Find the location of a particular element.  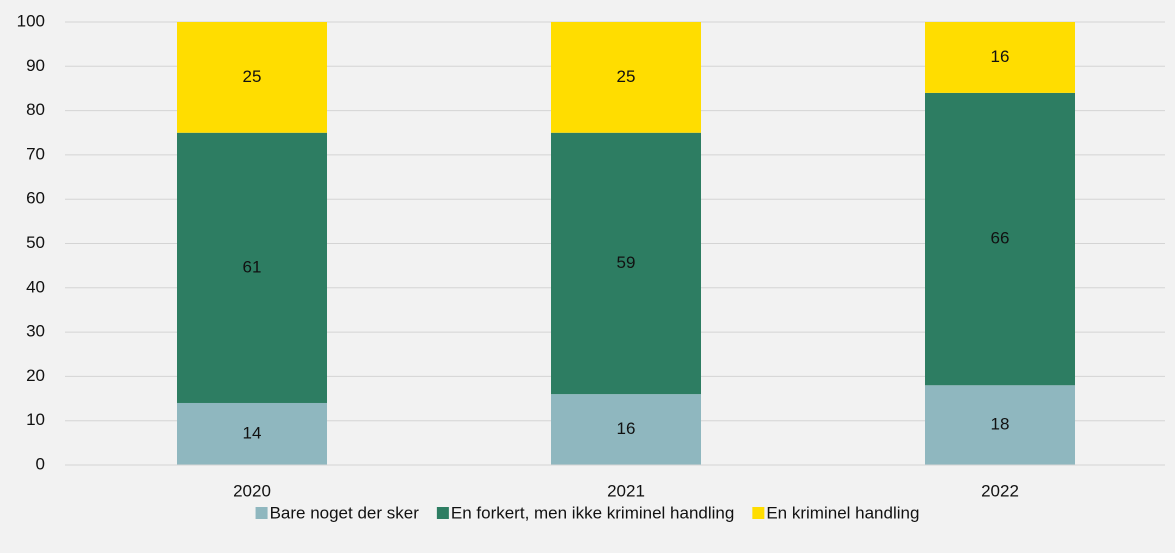

y-tick-label: 50 is located at coordinates (35, 242).